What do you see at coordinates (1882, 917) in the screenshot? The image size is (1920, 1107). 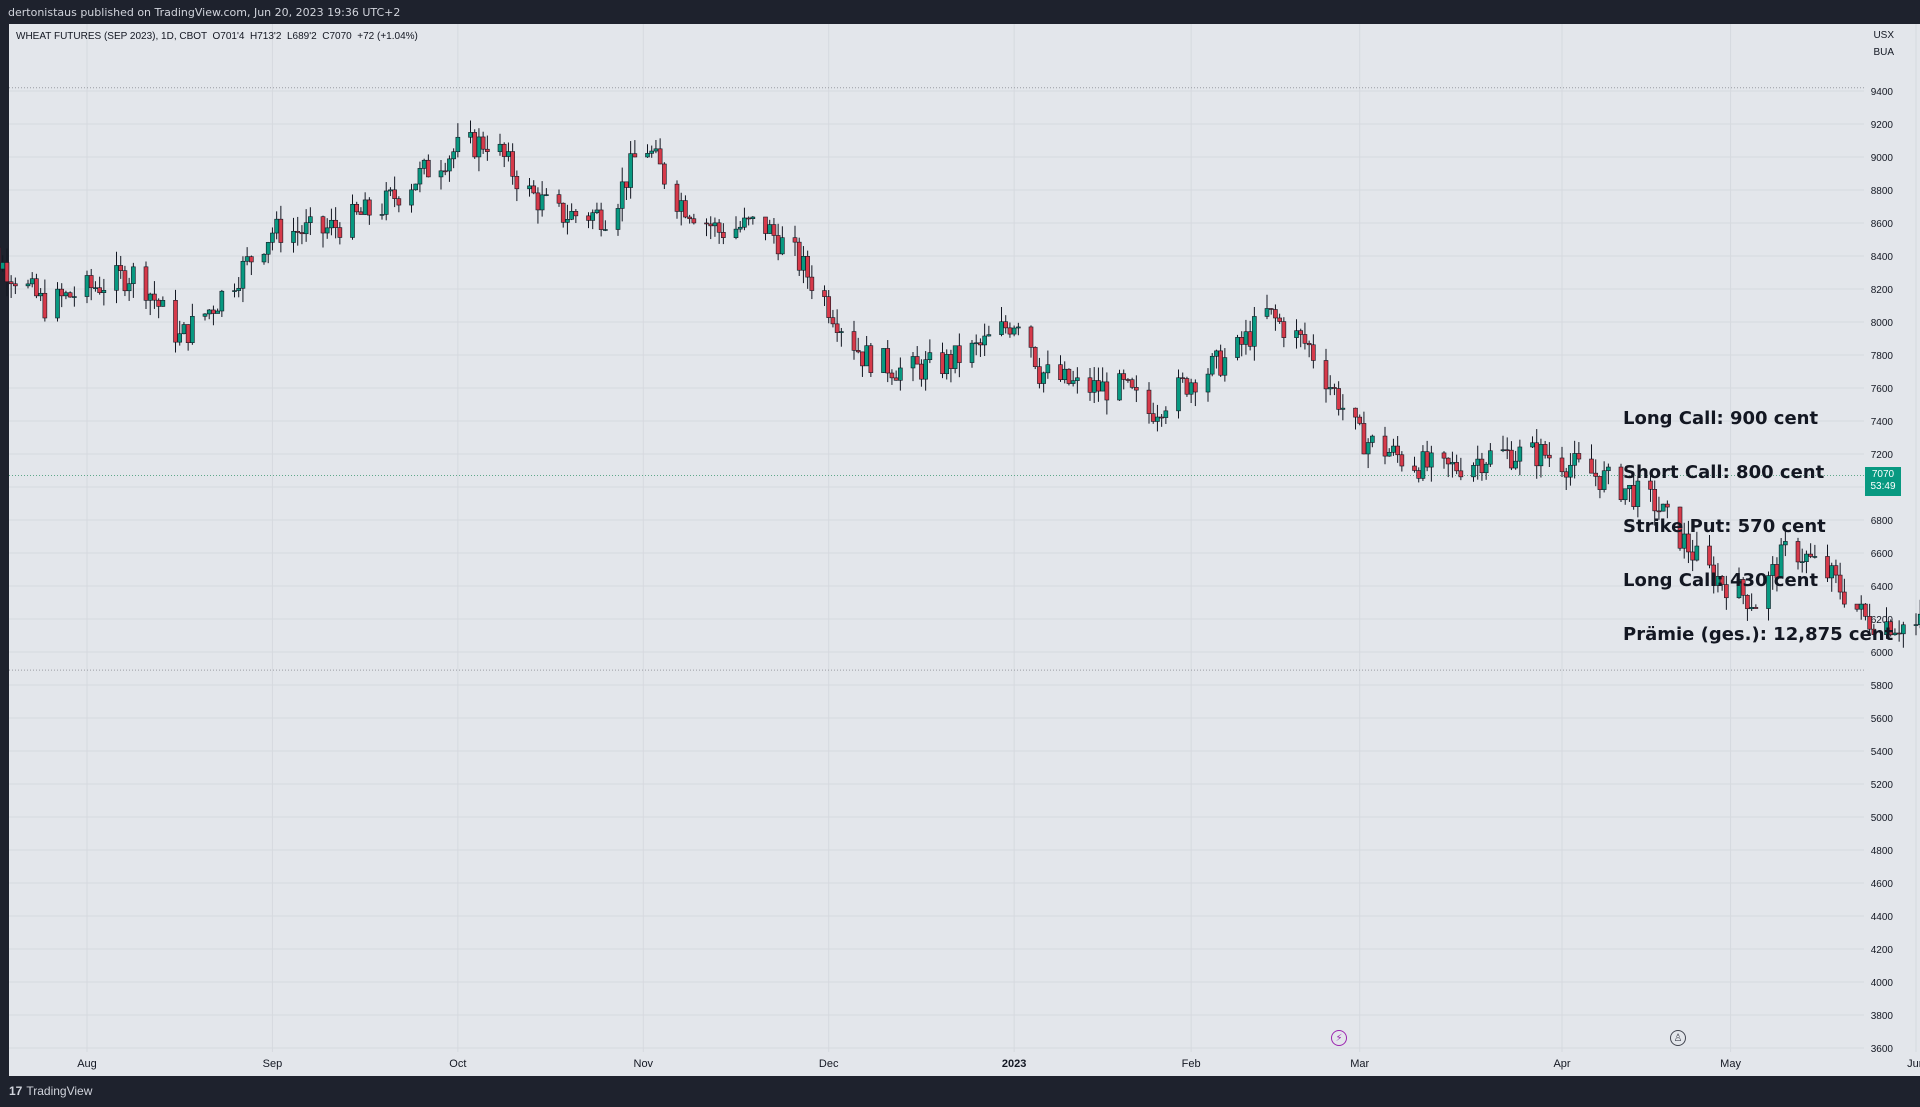 I see `y-tick-label: 4400` at bounding box center [1882, 917].